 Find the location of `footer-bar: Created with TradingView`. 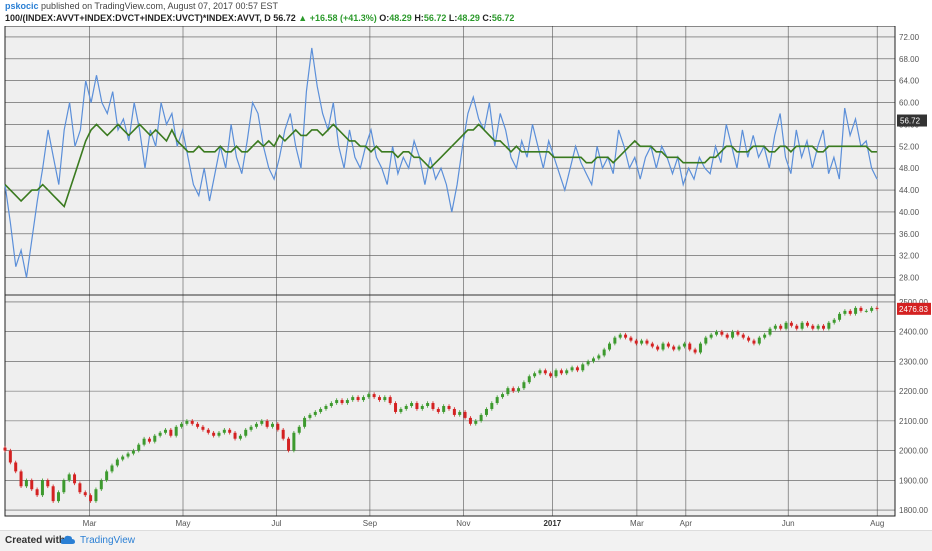

footer-bar: Created with TradingView is located at coordinates (466, 540).